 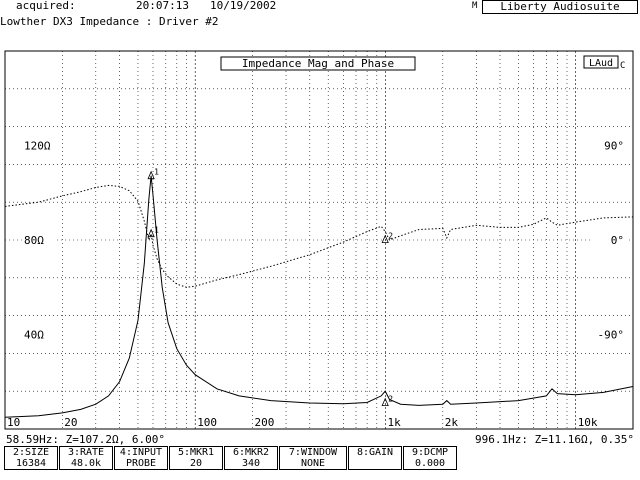 I want to click on soft-key-value: 340, so click(x=251, y=463).